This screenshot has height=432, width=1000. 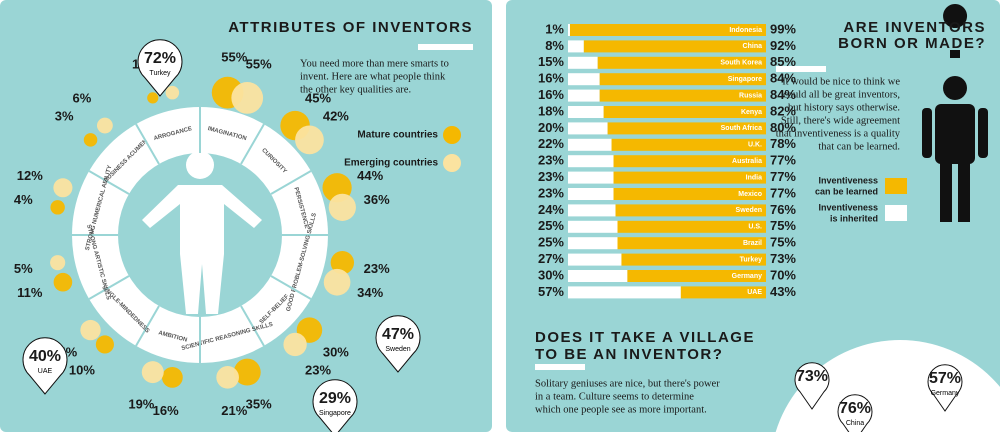 What do you see at coordinates (741, 63) in the screenshot?
I see `category-label: South Korea` at bounding box center [741, 63].